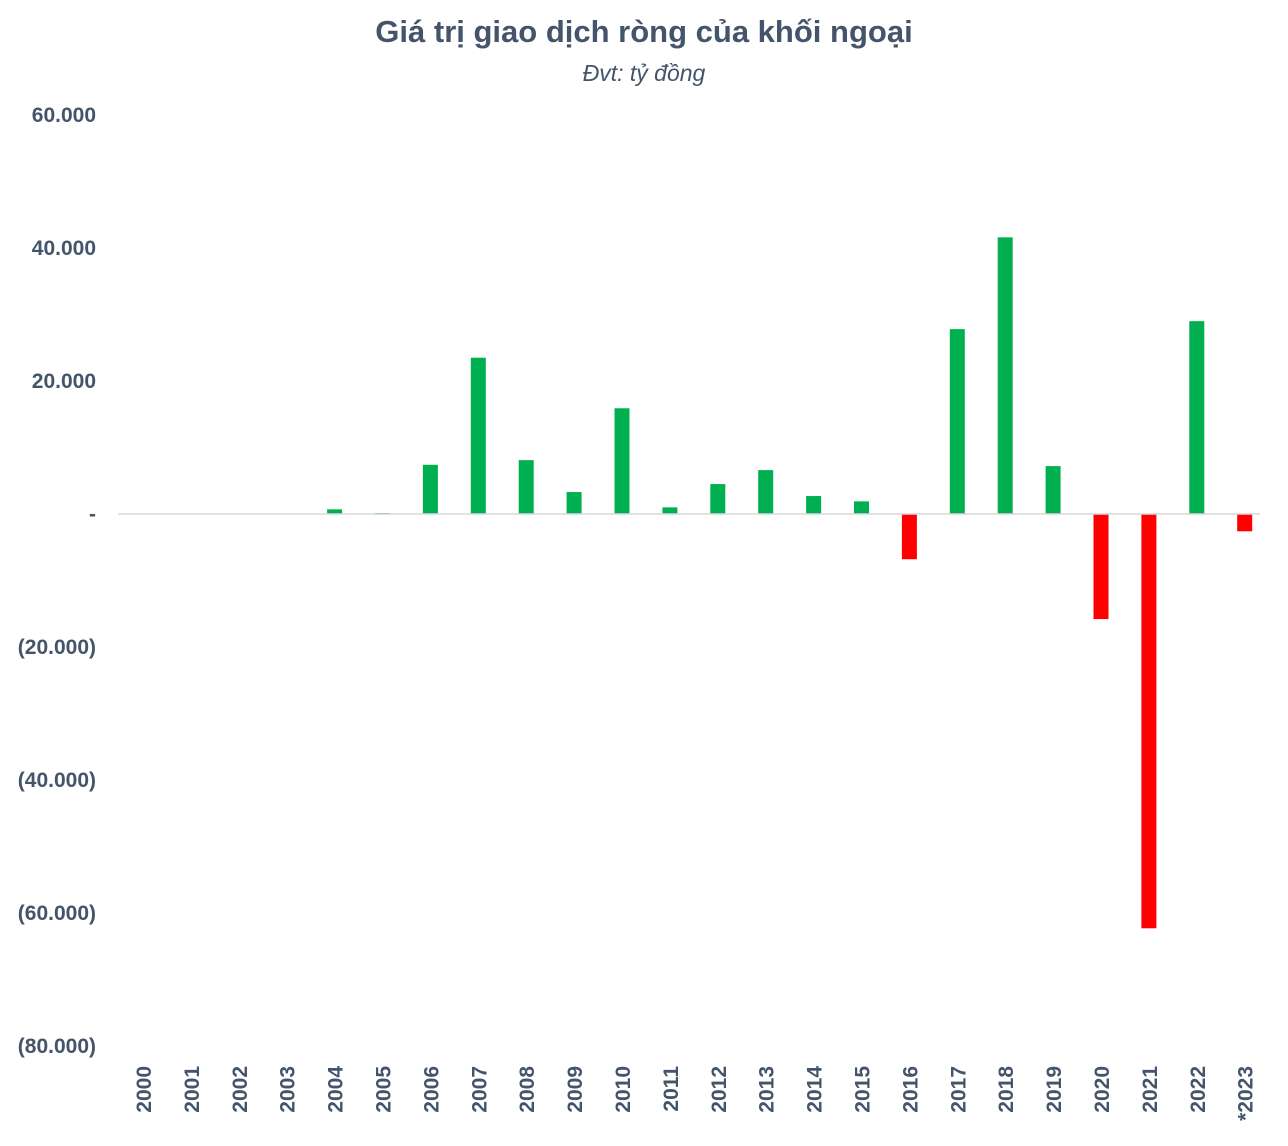  I want to click on bar-2018, so click(1005, 376).